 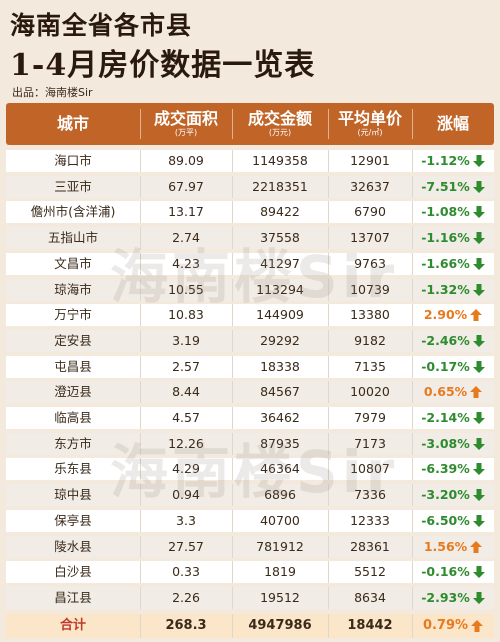 What do you see at coordinates (186, 340) in the screenshot?
I see `cell-area: 3.19` at bounding box center [186, 340].